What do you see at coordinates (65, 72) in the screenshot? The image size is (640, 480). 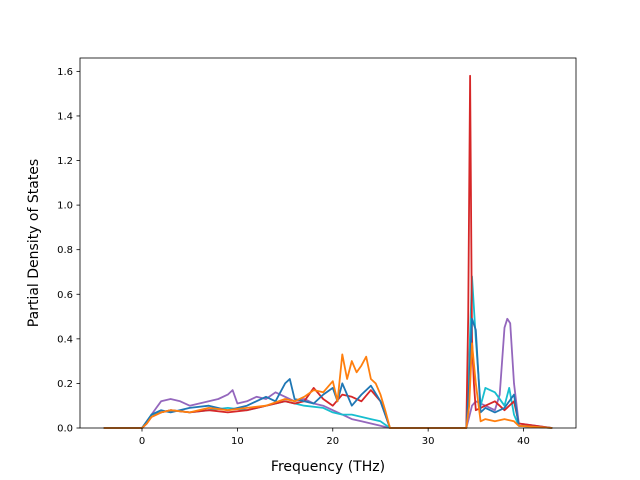 I see `y-tick-label: 1.6` at bounding box center [65, 72].